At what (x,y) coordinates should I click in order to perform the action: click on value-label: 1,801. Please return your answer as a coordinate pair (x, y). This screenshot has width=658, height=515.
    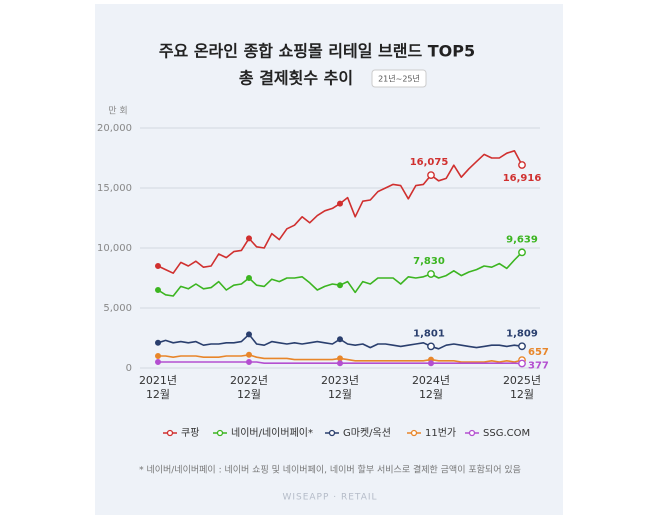
    Looking at the image, I should click on (429, 333).